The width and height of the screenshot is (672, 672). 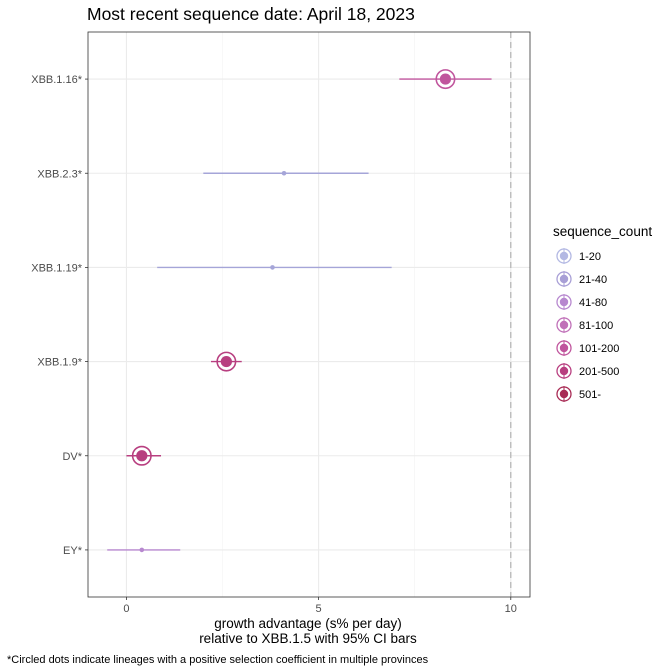 I want to click on y-tick-labels: XBB.1.16* XBB.2.3* XBB.1.19* XBB.1.9* DV* EY*, so click(x=59, y=315).